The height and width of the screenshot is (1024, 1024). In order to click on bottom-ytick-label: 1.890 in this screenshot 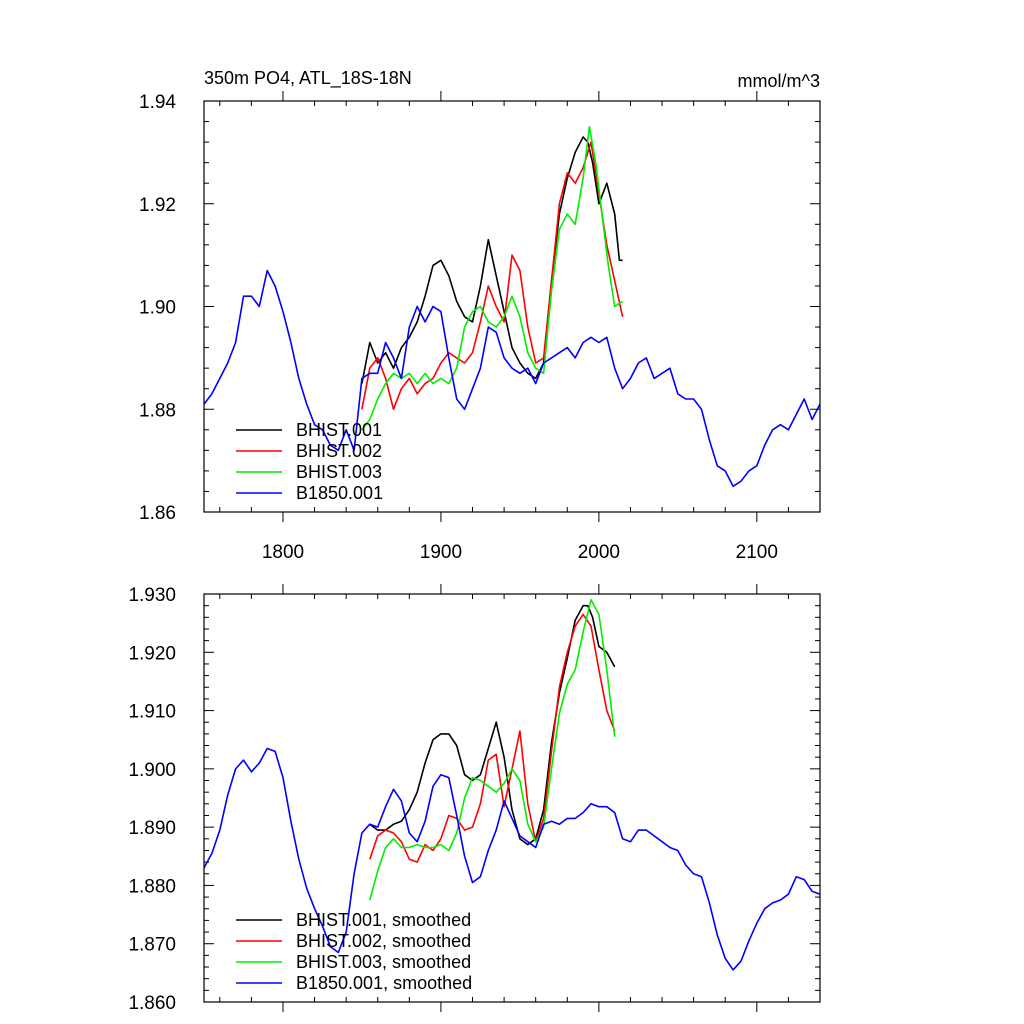, I will do `click(152, 828)`.